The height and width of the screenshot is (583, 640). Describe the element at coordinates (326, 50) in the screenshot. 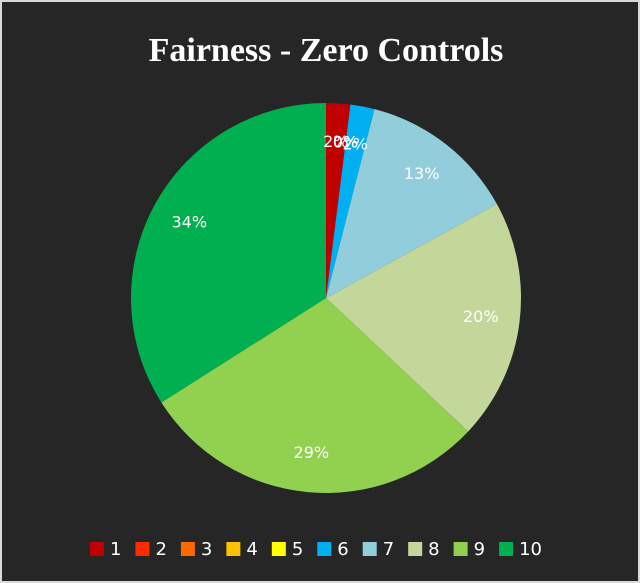

I see `chart-title: Fairness - Zero Controls` at that location.